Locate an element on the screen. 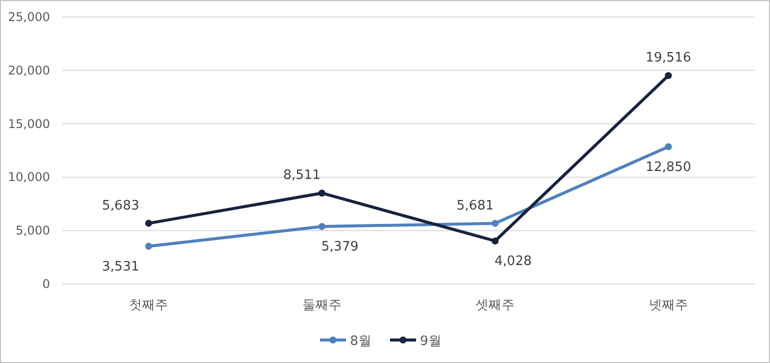  y-tick-label: 15,000 is located at coordinates (29, 123).